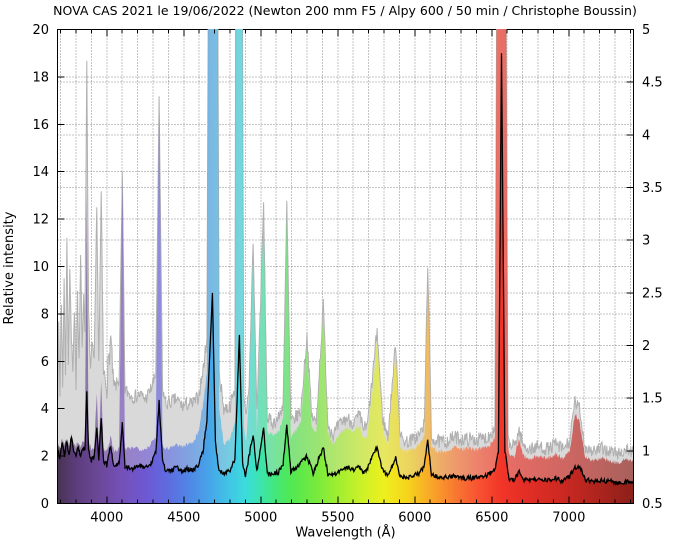  What do you see at coordinates (40, 125) in the screenshot?
I see `y-left-tick-label: 16` at bounding box center [40, 125].